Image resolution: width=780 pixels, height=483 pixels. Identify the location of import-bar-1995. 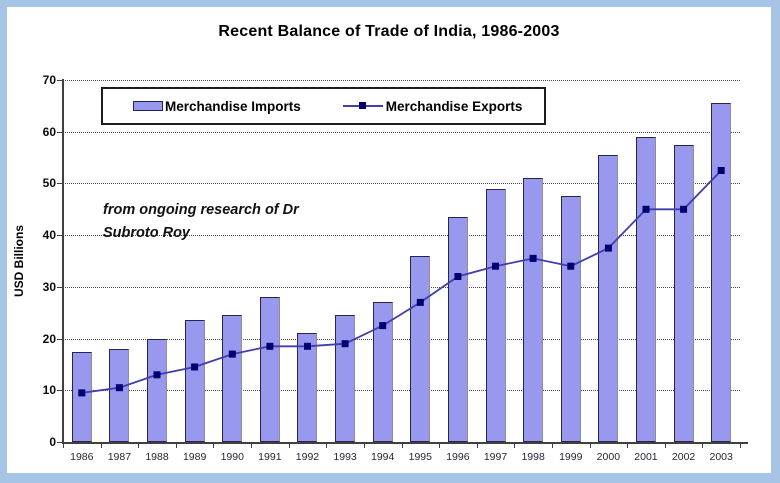
(420, 348).